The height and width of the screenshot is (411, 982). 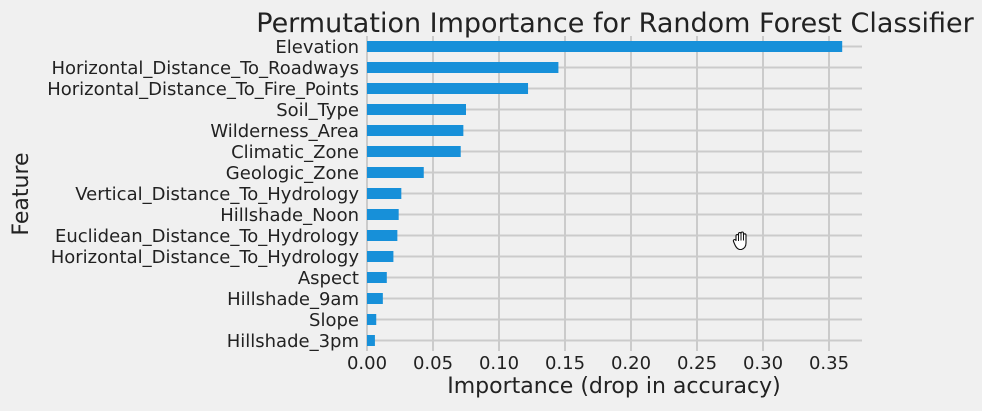 What do you see at coordinates (317, 47) in the screenshot?
I see `y-tick-label: Elevation` at bounding box center [317, 47].